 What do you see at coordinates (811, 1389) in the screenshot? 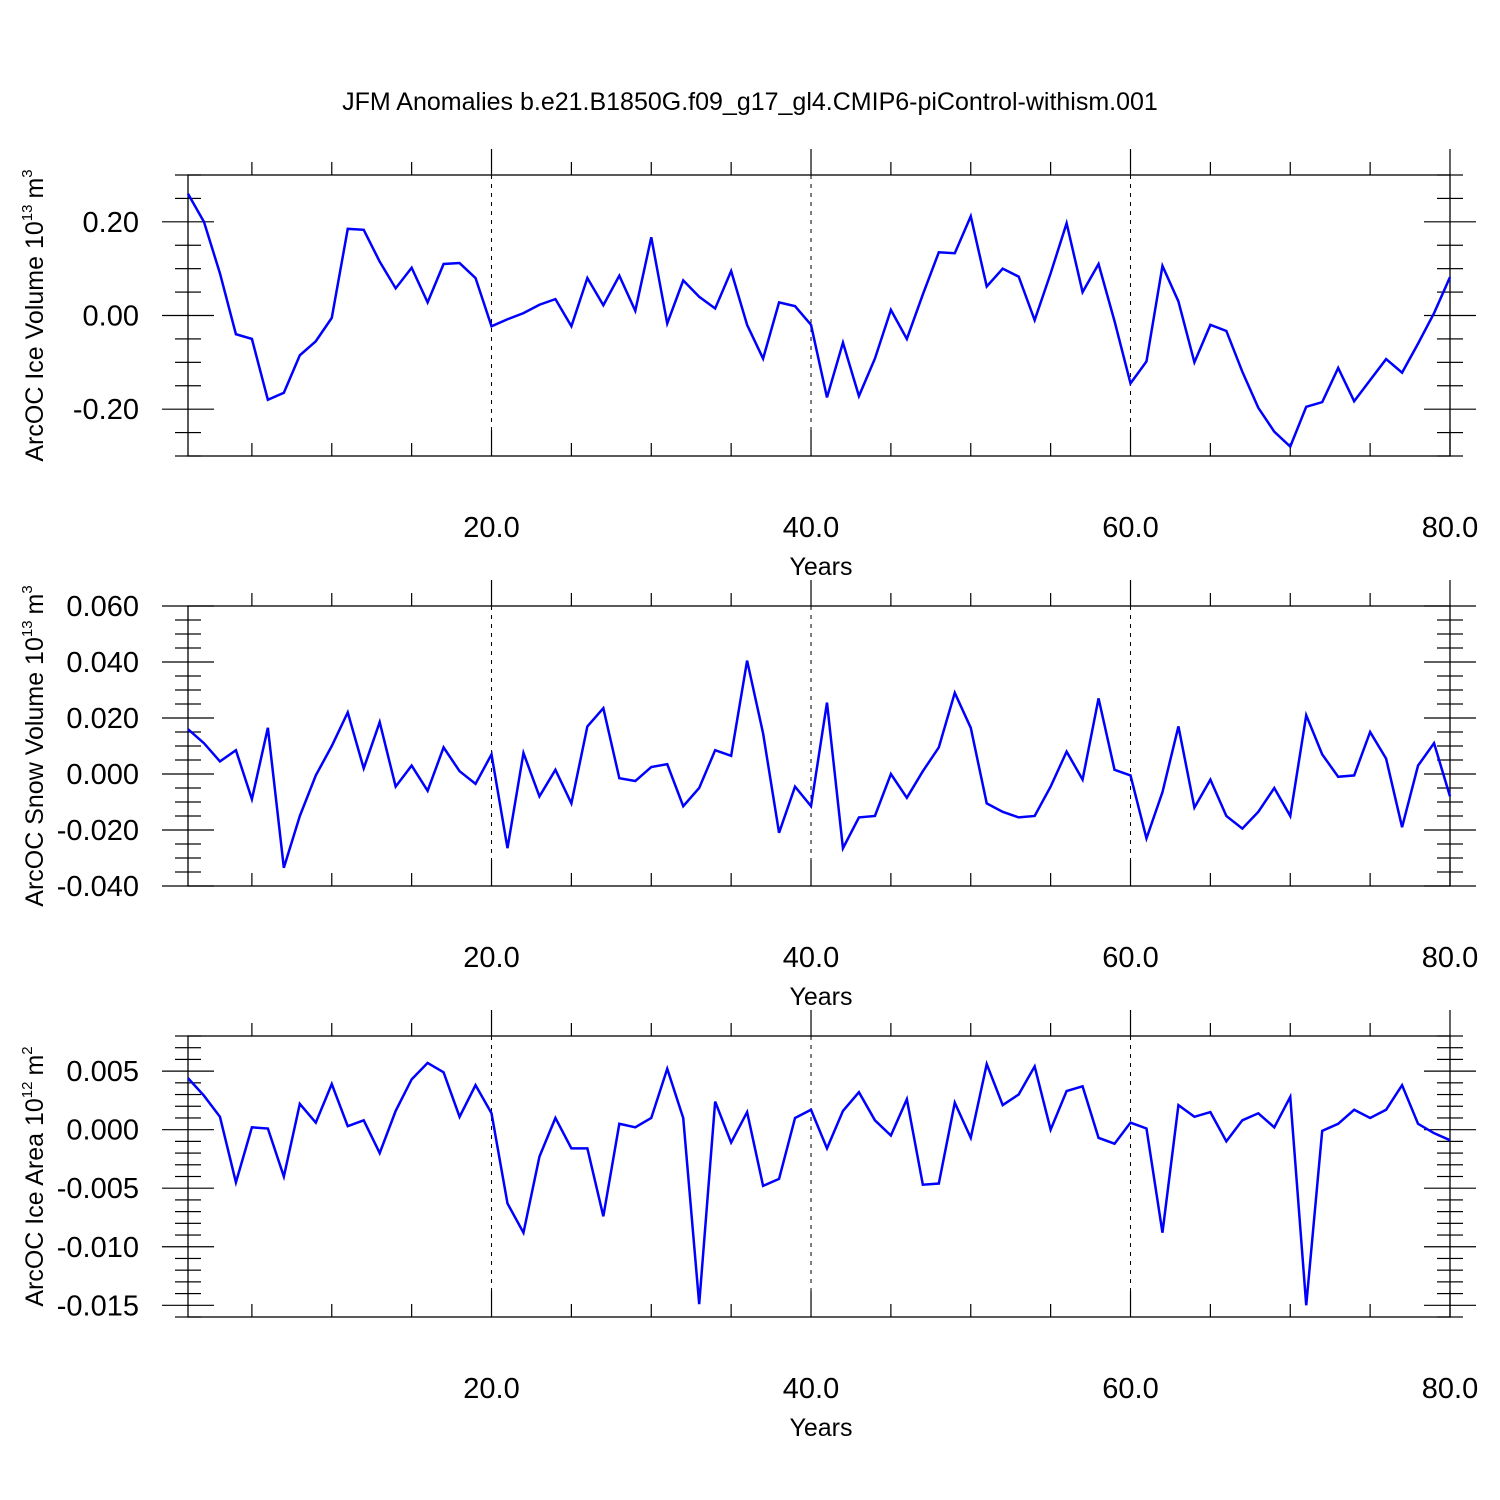
I see `ice-area-xtick-label: 40.0` at bounding box center [811, 1389].